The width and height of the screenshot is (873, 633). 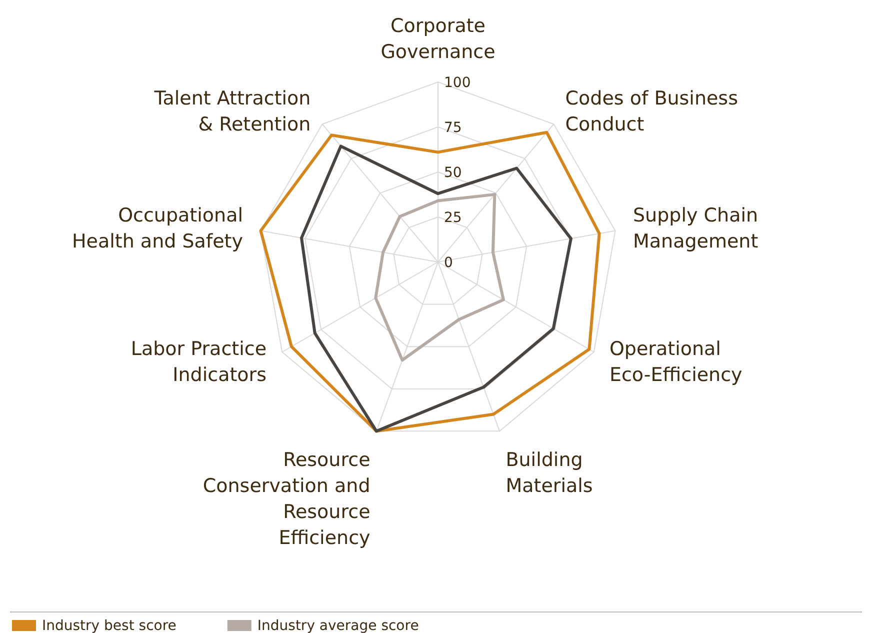 What do you see at coordinates (232, 111) in the screenshot?
I see `spoke-label: Talent Attraction & Retention` at bounding box center [232, 111].